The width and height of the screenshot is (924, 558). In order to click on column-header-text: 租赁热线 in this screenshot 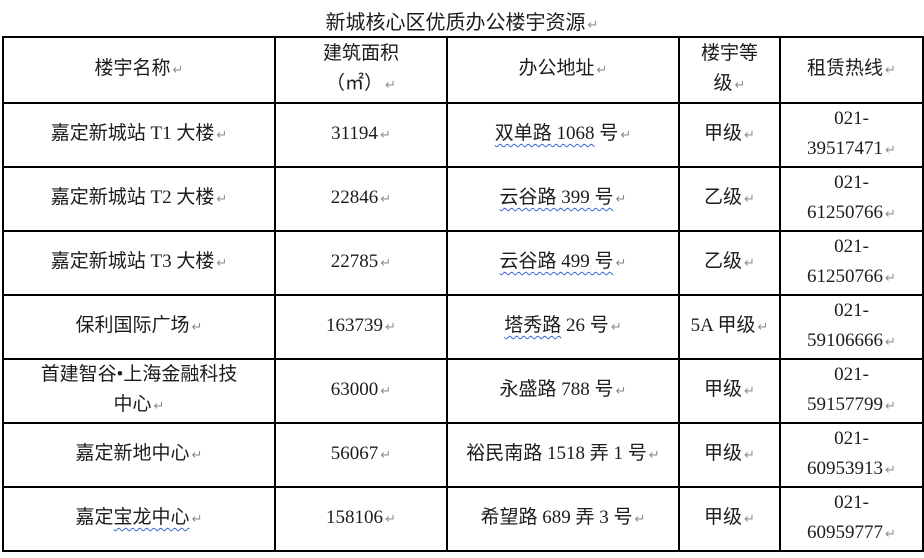, I will do `click(845, 68)`.